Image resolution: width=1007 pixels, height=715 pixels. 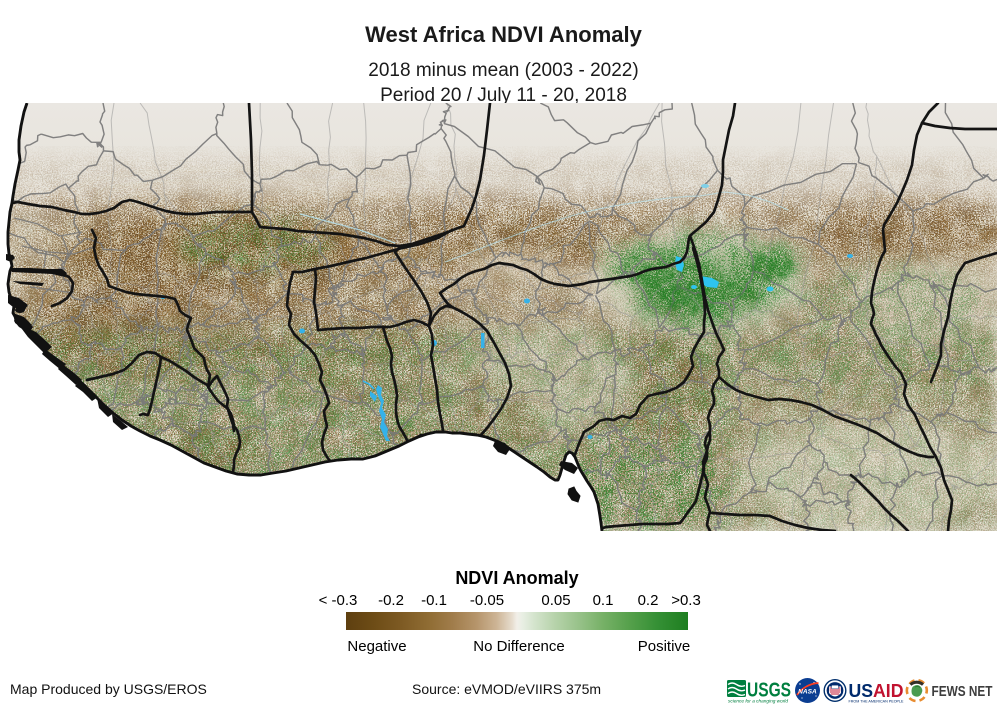 I want to click on svg-text: FROM THE AMERICAN PEOPLE, so click(x=877, y=702).